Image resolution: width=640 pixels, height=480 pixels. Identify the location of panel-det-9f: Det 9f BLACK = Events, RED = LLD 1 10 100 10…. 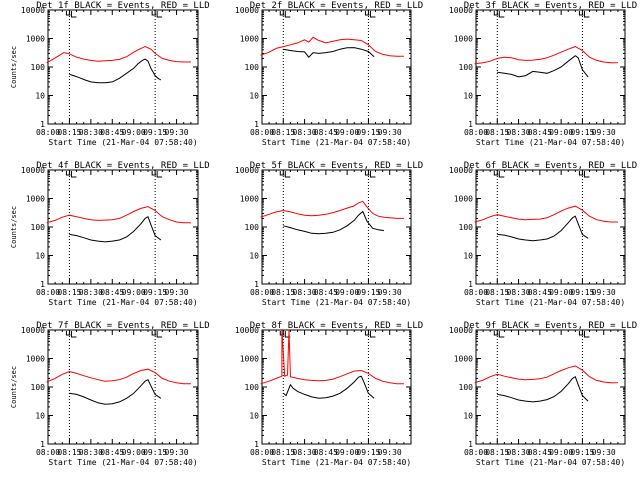
(543, 394).